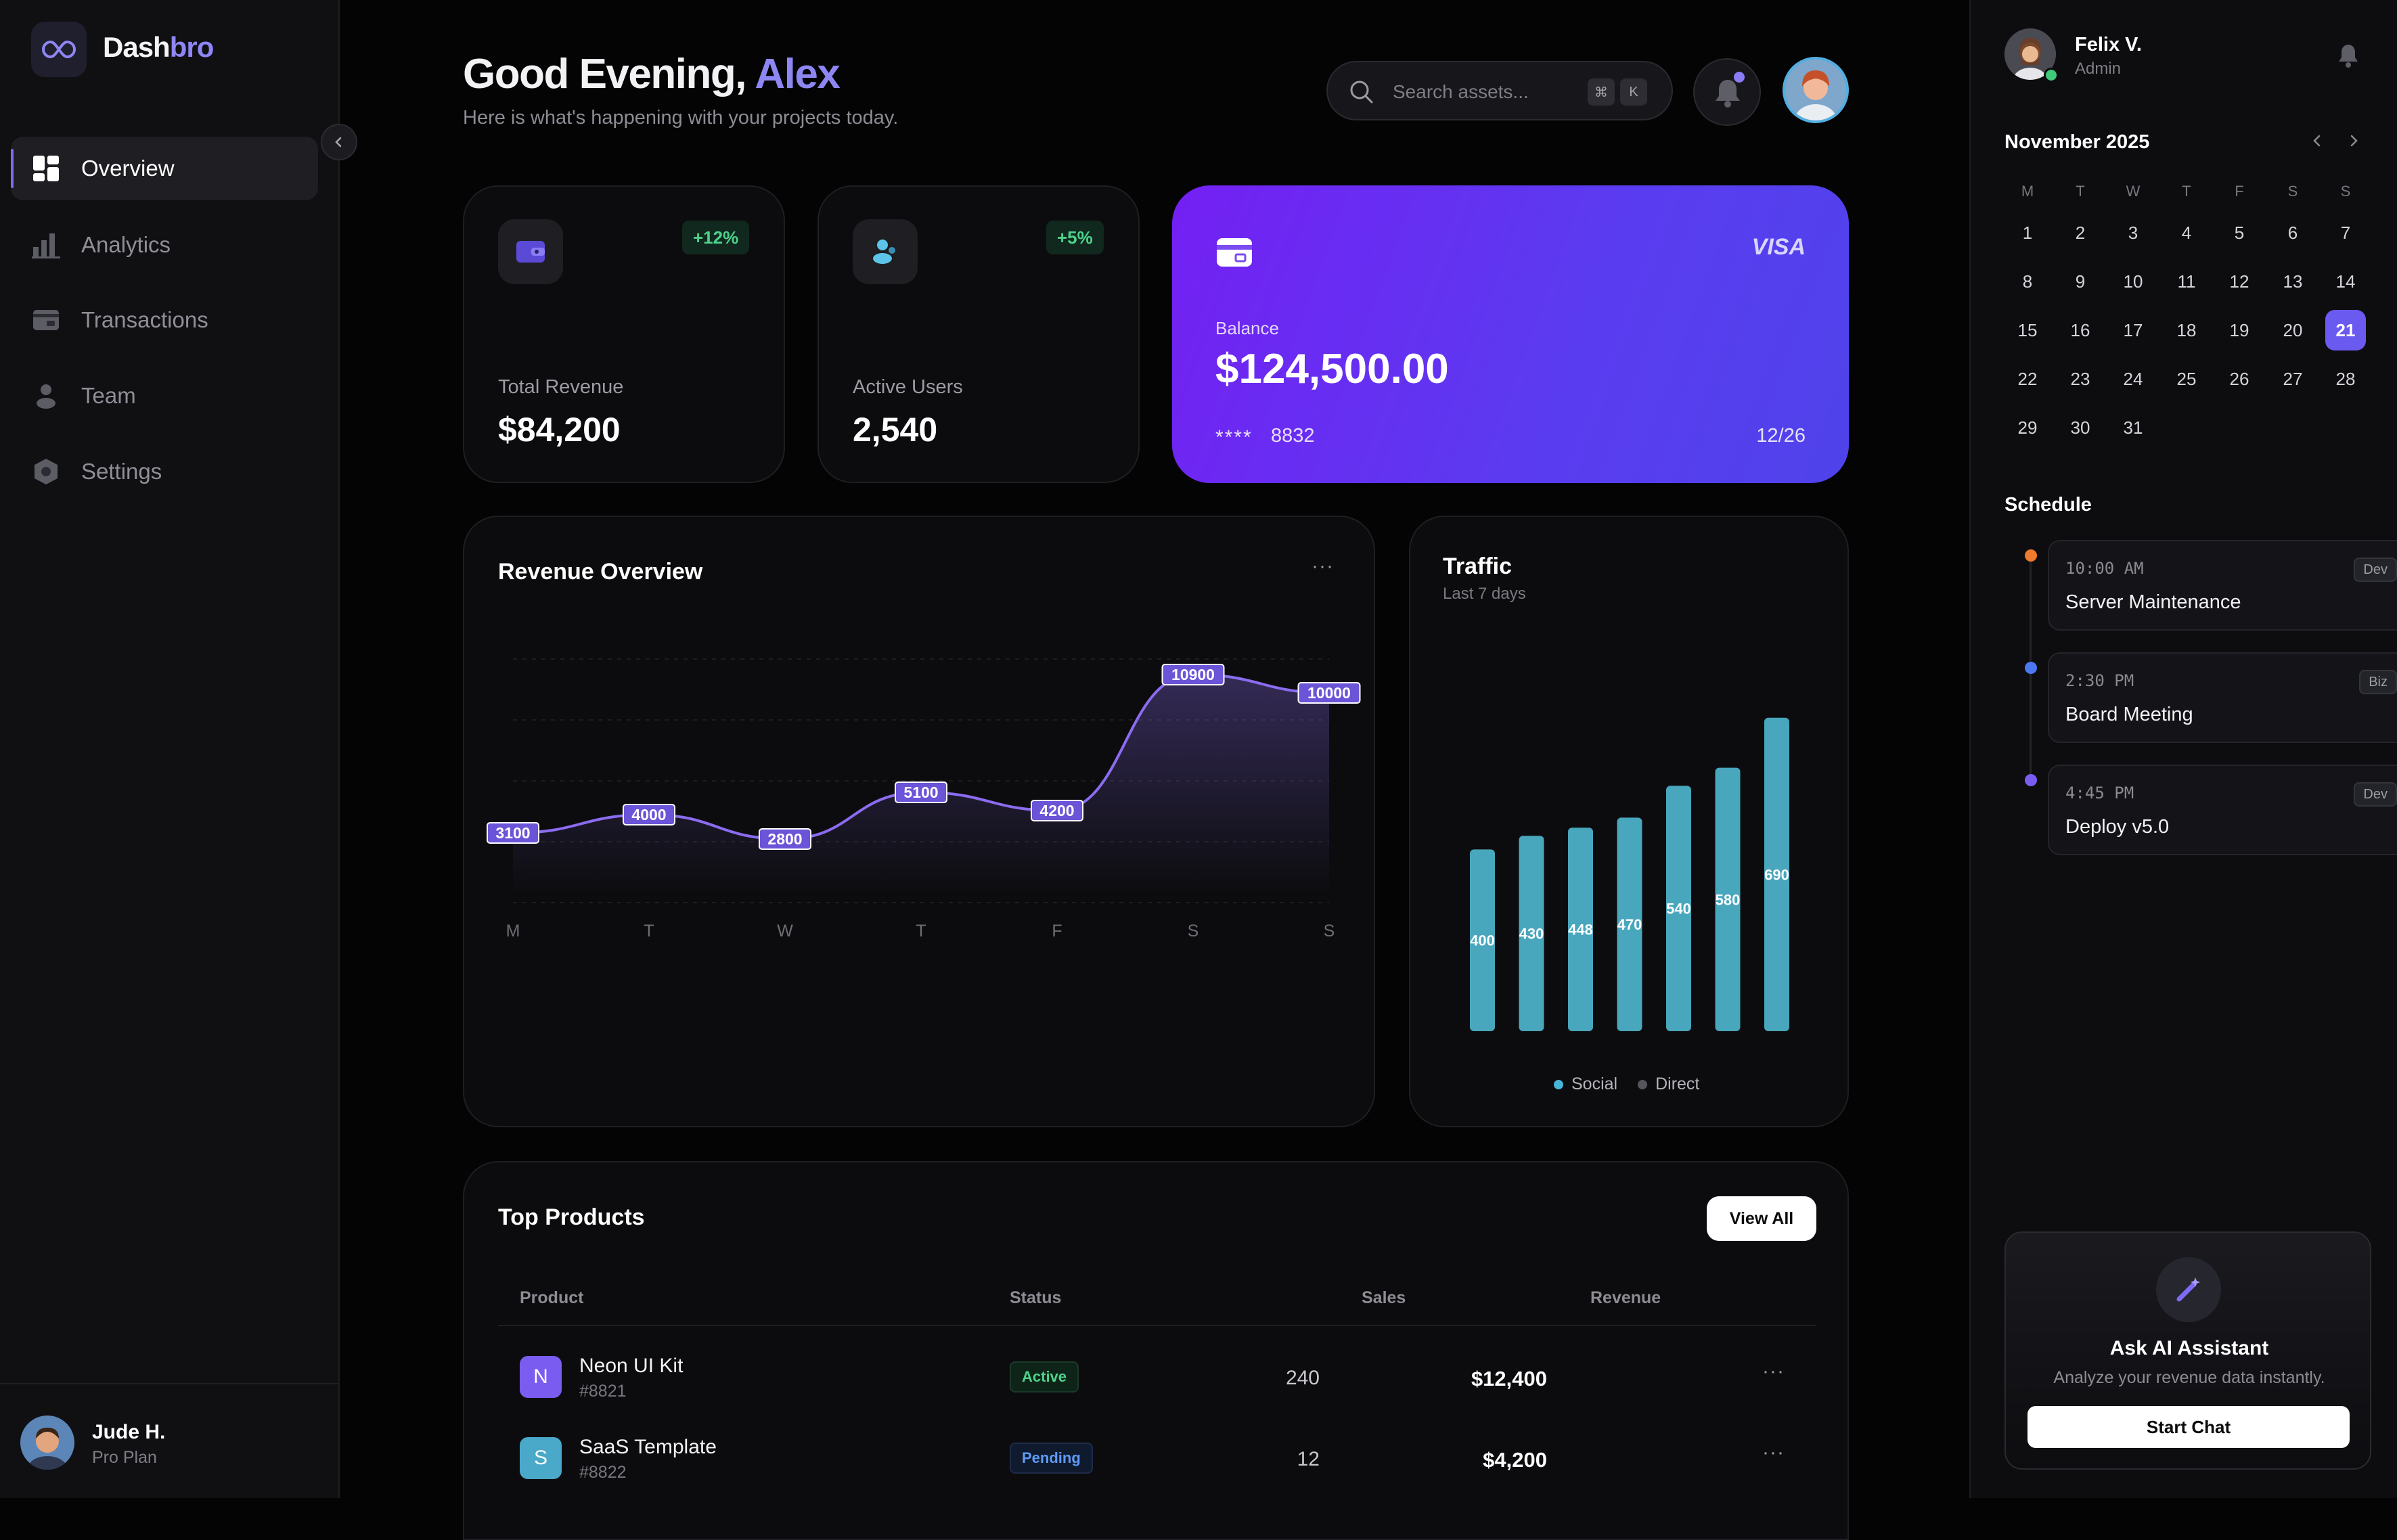  What do you see at coordinates (164, 168) in the screenshot?
I see `sidebar-item-overview: Overview` at bounding box center [164, 168].